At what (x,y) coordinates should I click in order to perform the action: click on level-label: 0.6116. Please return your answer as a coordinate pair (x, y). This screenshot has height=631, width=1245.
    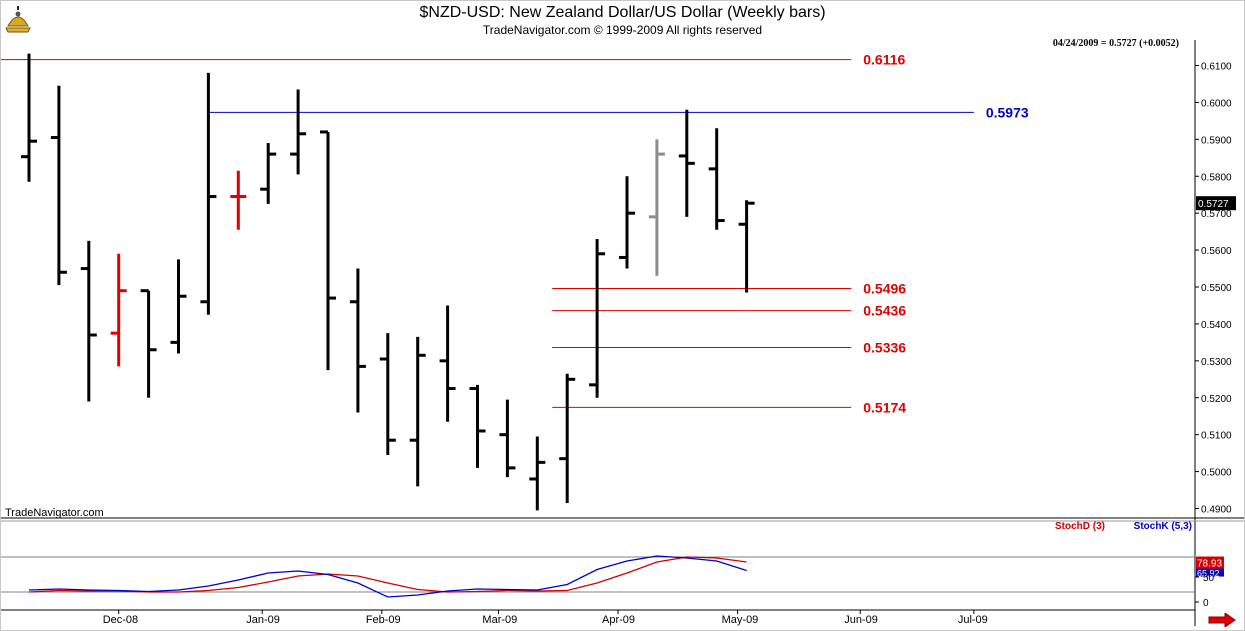
    Looking at the image, I should click on (884, 60).